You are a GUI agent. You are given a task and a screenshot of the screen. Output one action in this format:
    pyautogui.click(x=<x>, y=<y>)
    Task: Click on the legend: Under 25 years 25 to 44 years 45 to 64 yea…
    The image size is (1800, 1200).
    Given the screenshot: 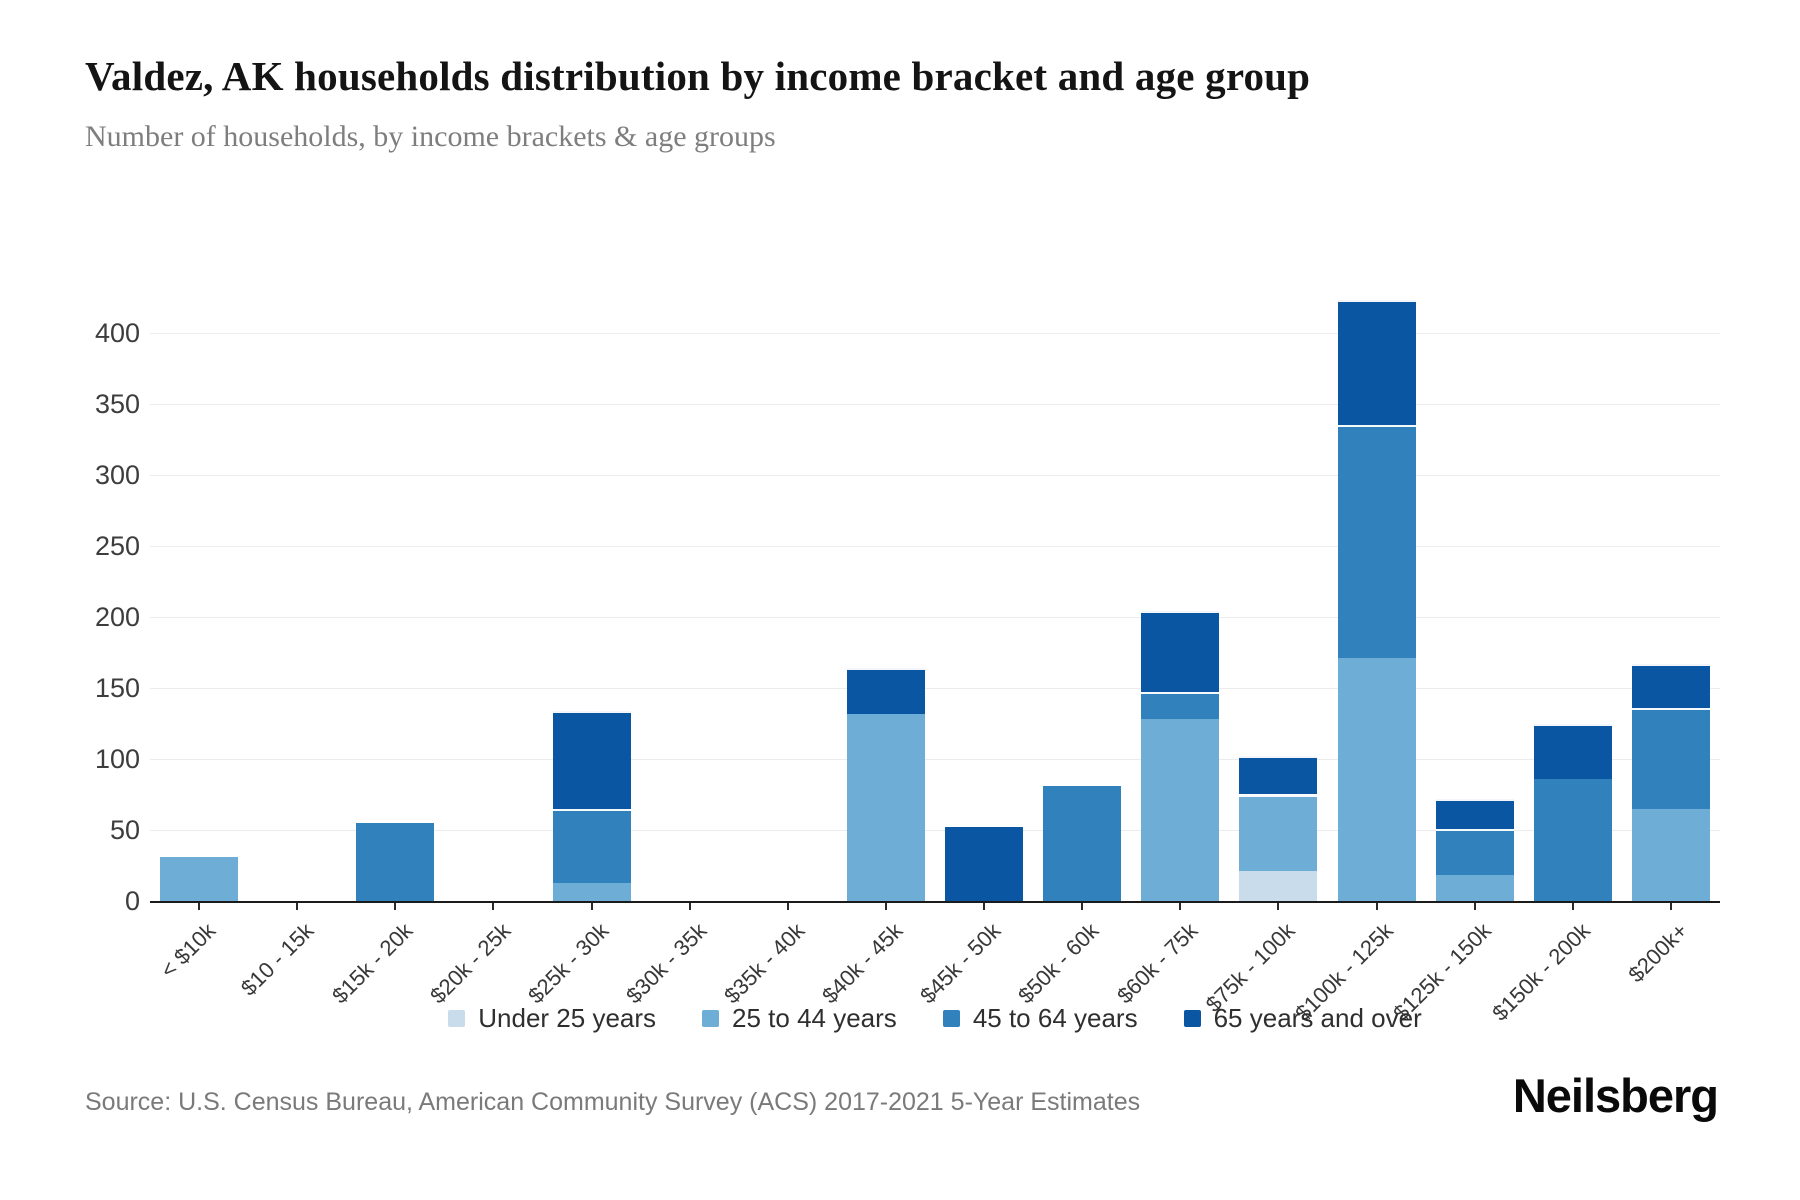 What is the action you would take?
    pyautogui.click(x=935, y=1018)
    